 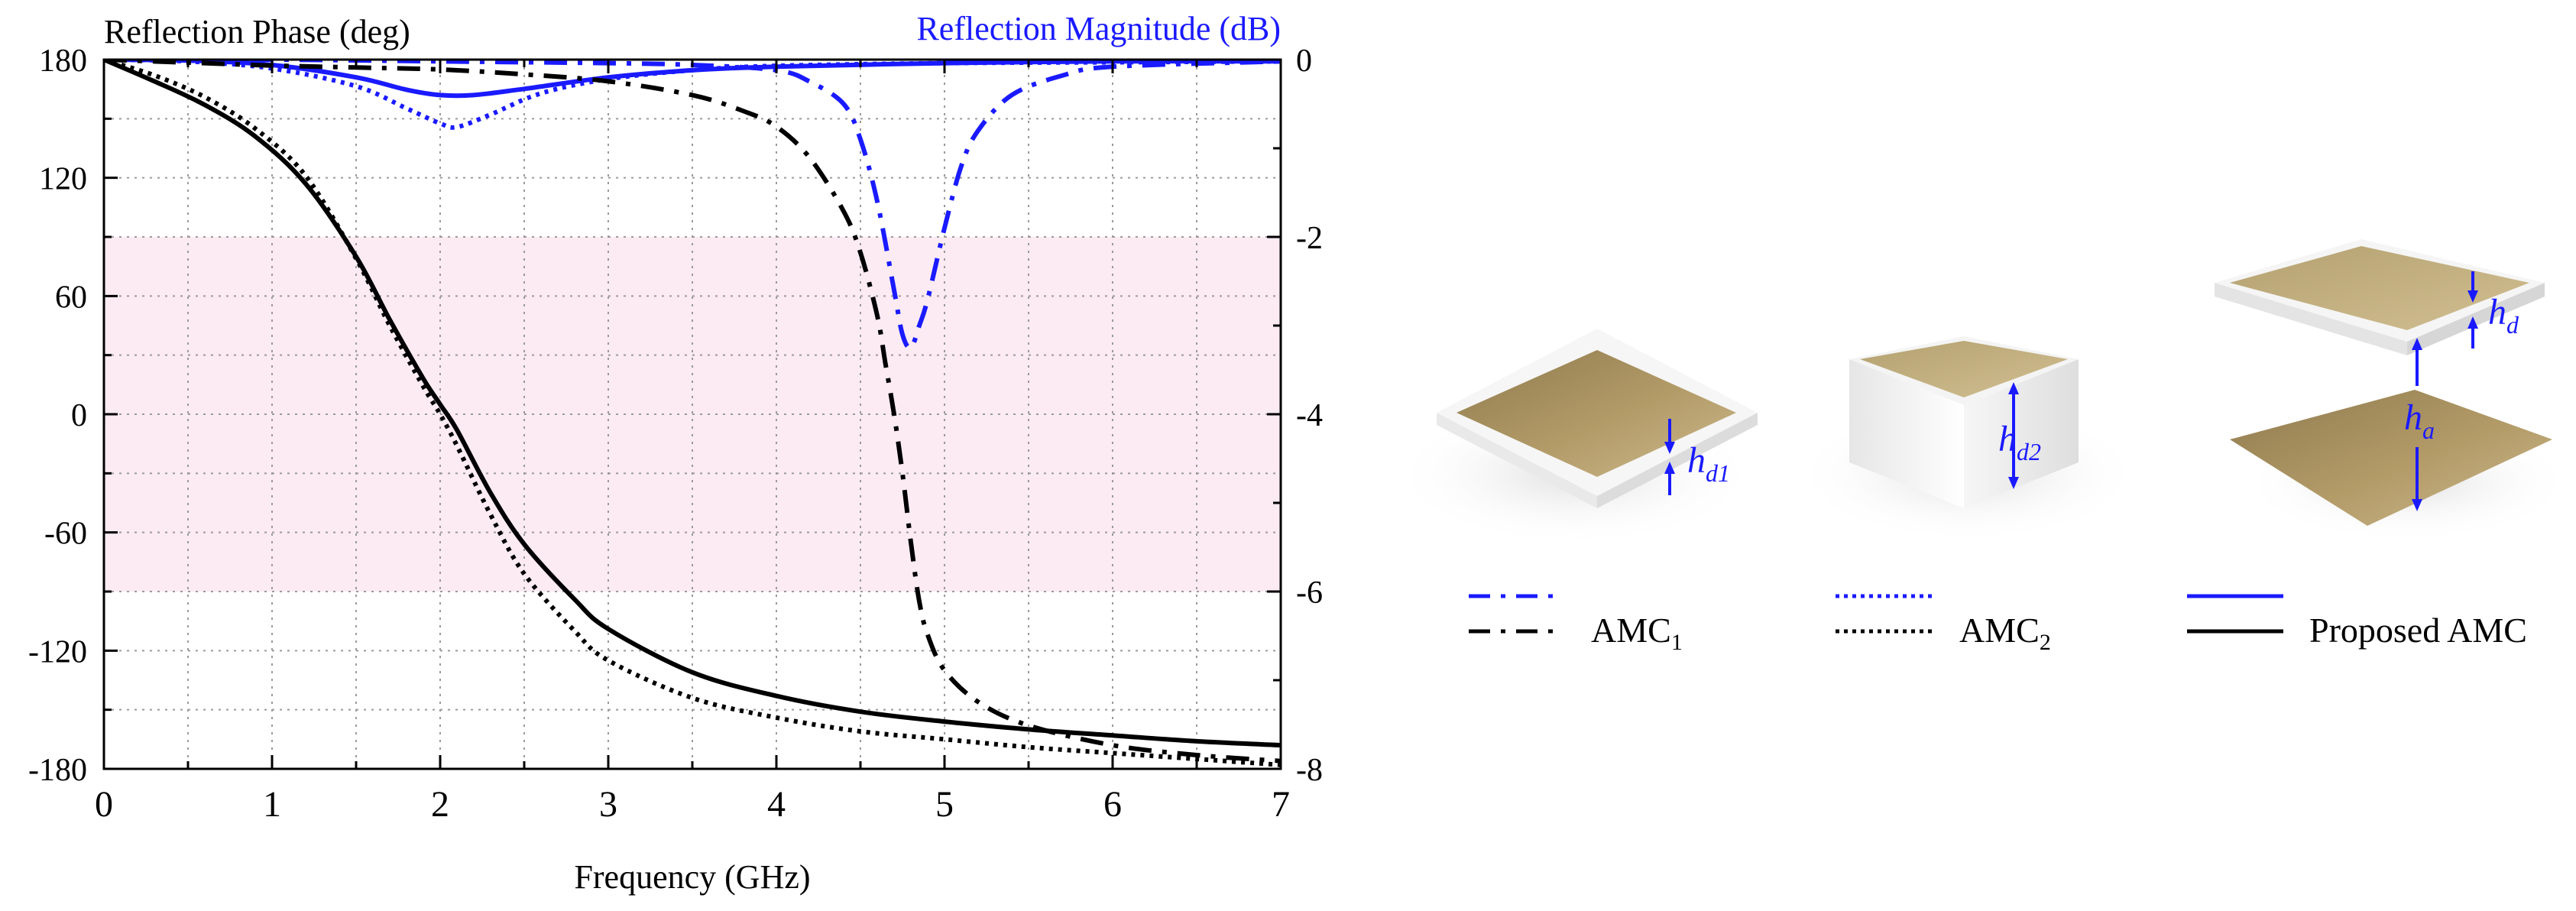 I want to click on x-tick-label: 3, so click(x=608, y=804).